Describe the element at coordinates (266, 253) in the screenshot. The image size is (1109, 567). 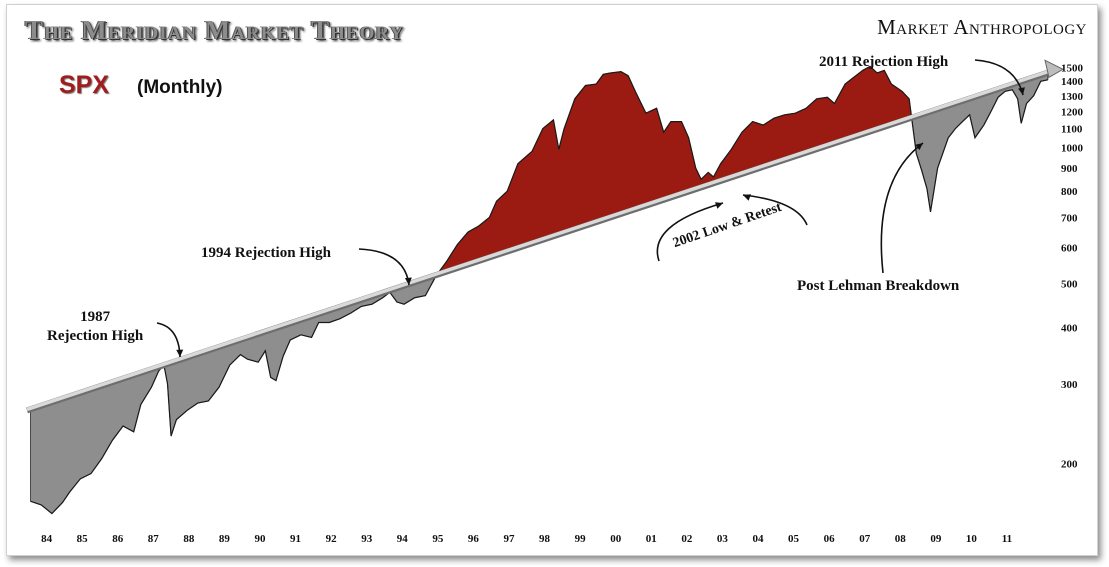
I see `annotation-1994: 1994 Rejection High` at that location.